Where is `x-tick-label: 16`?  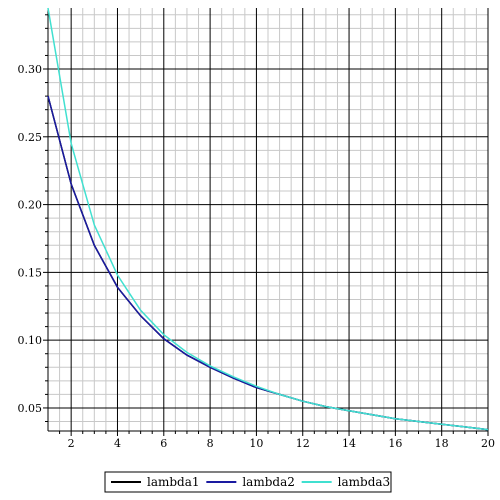 x-tick-label: 16 is located at coordinates (395, 443).